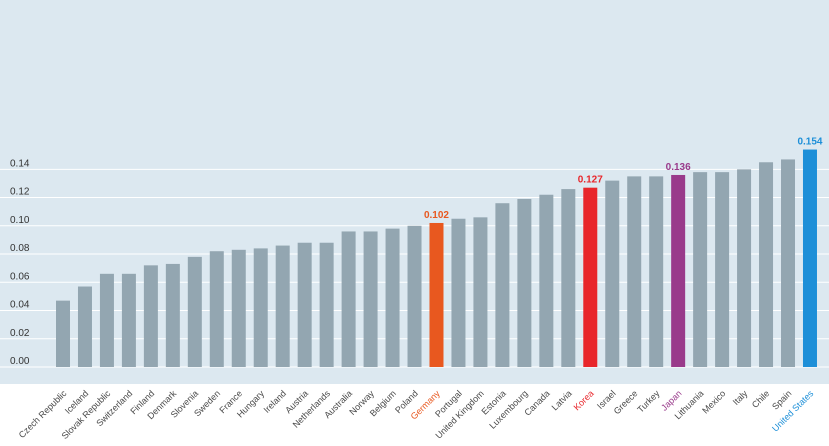 This screenshot has height=446, width=829. I want to click on bar-austria, so click(304, 304).